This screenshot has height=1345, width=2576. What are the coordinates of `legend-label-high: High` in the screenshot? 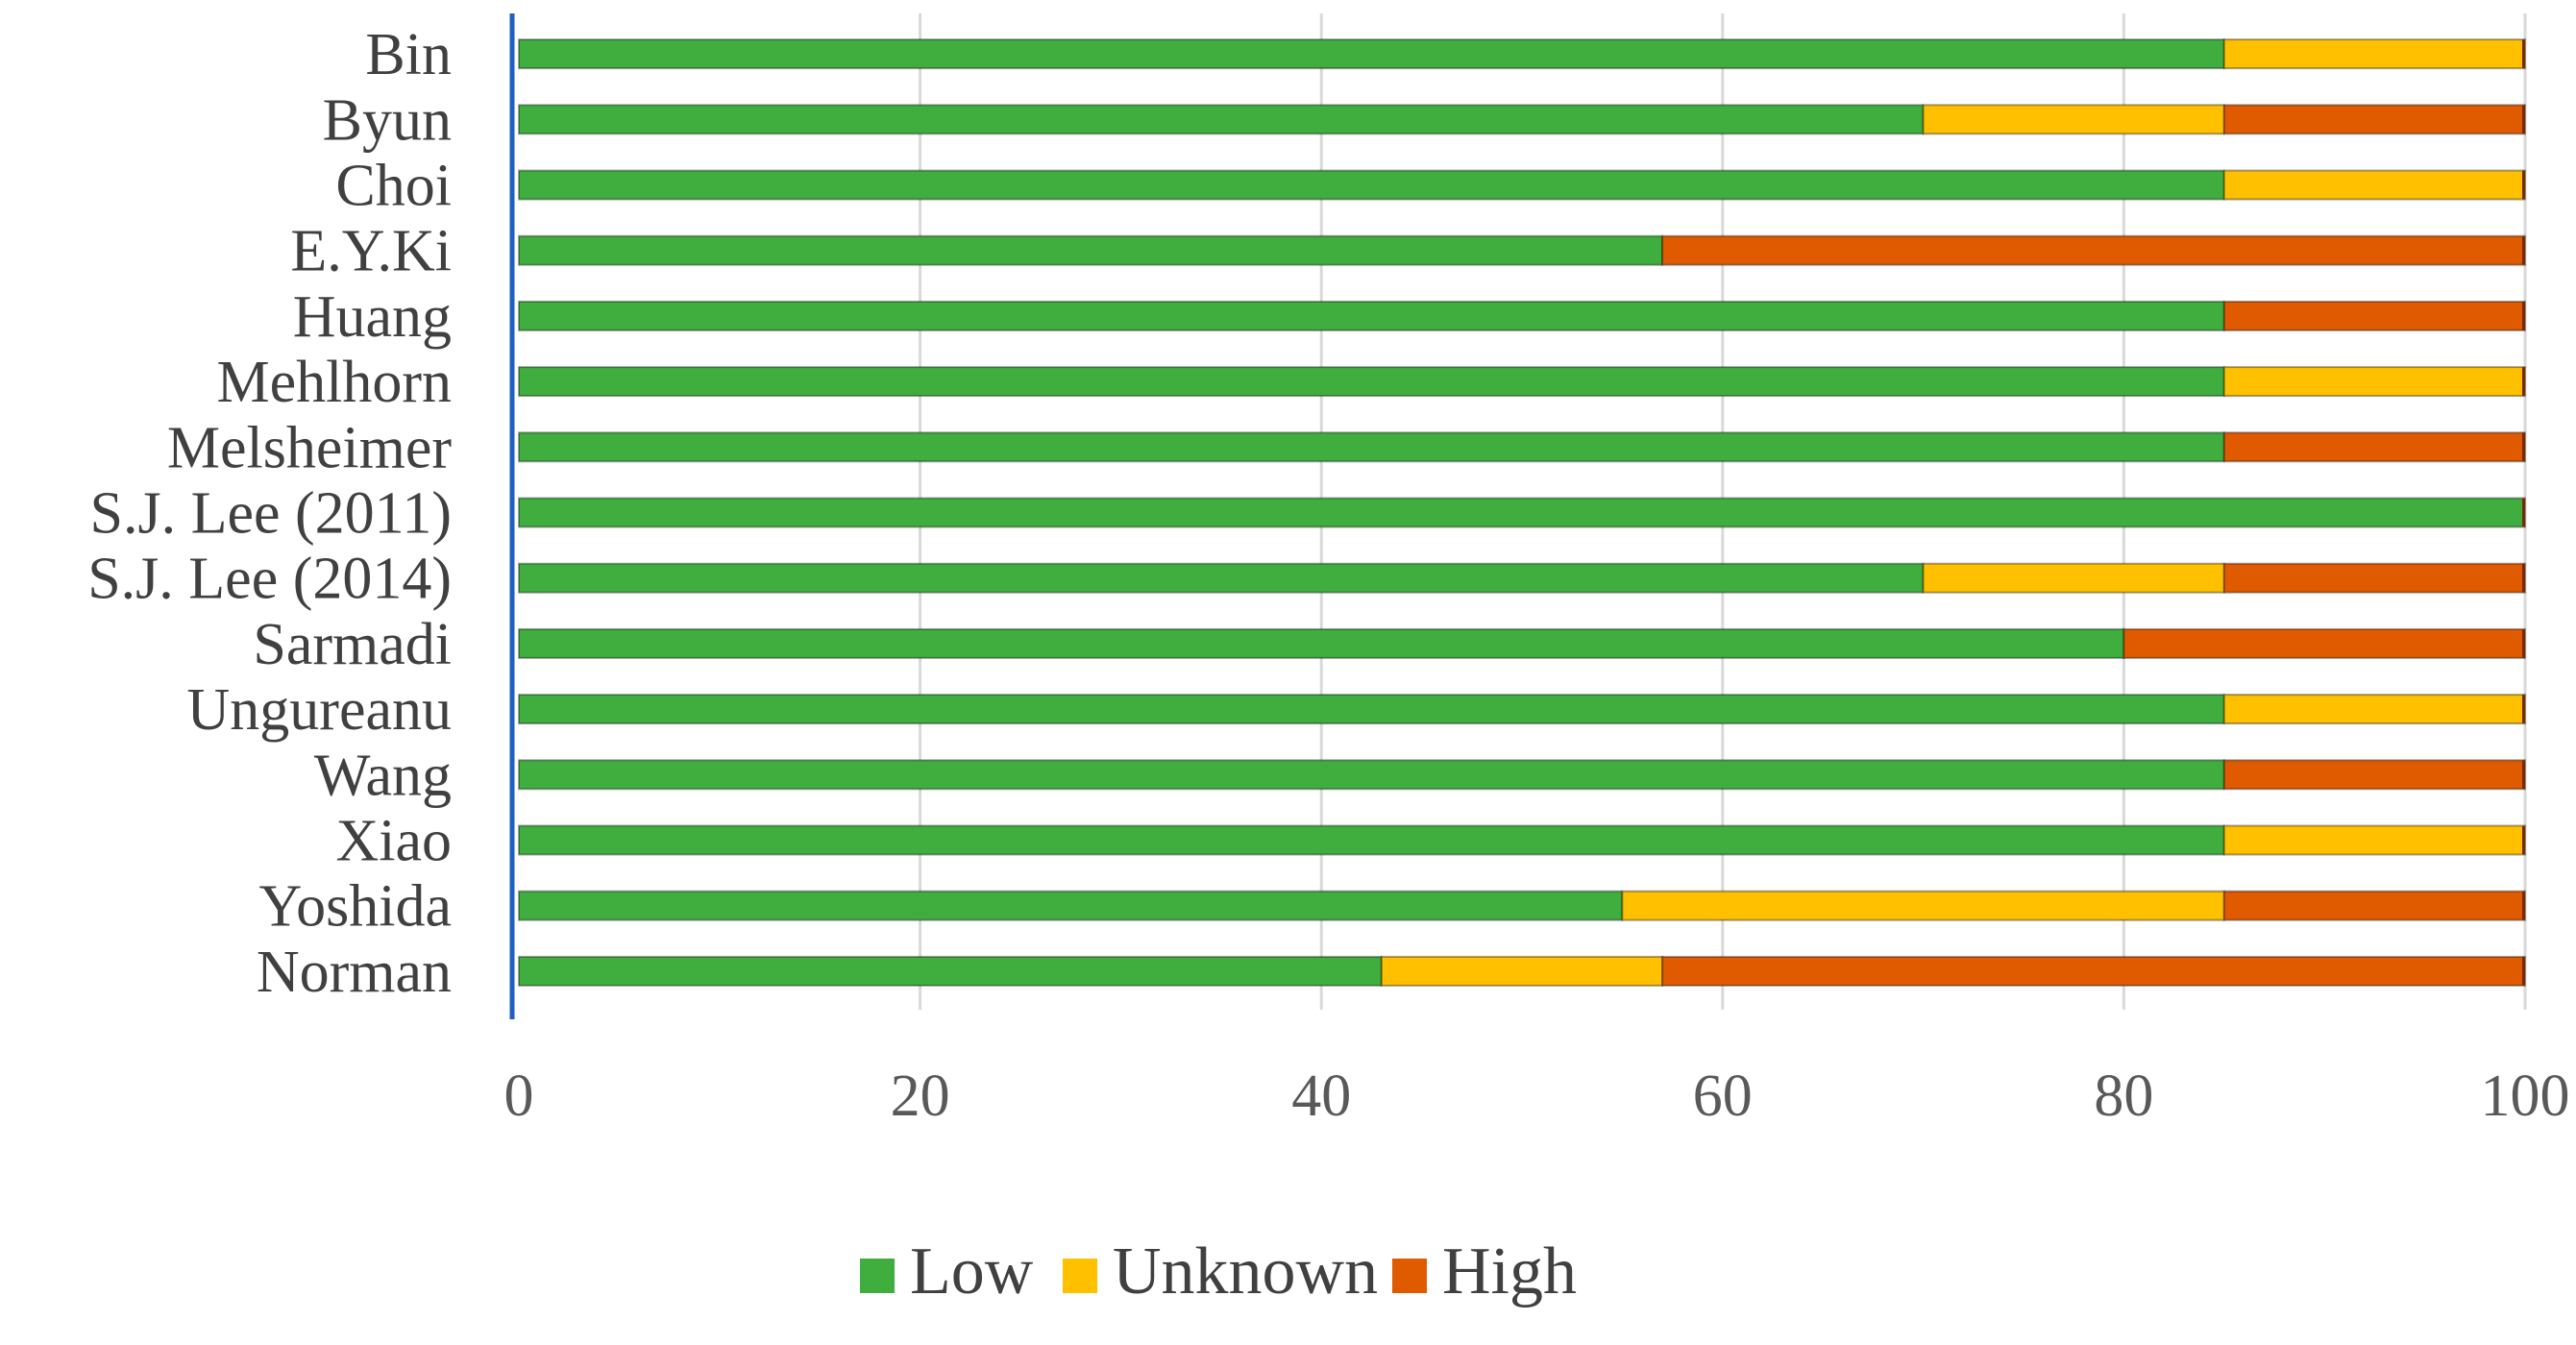 It's located at (1509, 1272).